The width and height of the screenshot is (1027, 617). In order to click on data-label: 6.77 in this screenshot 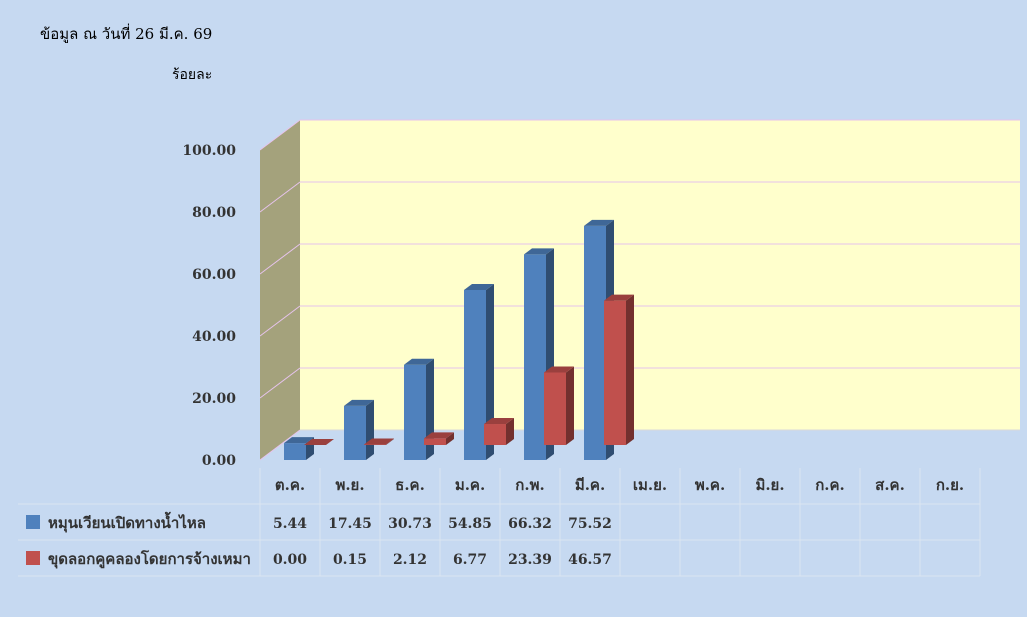, I will do `click(470, 560)`.